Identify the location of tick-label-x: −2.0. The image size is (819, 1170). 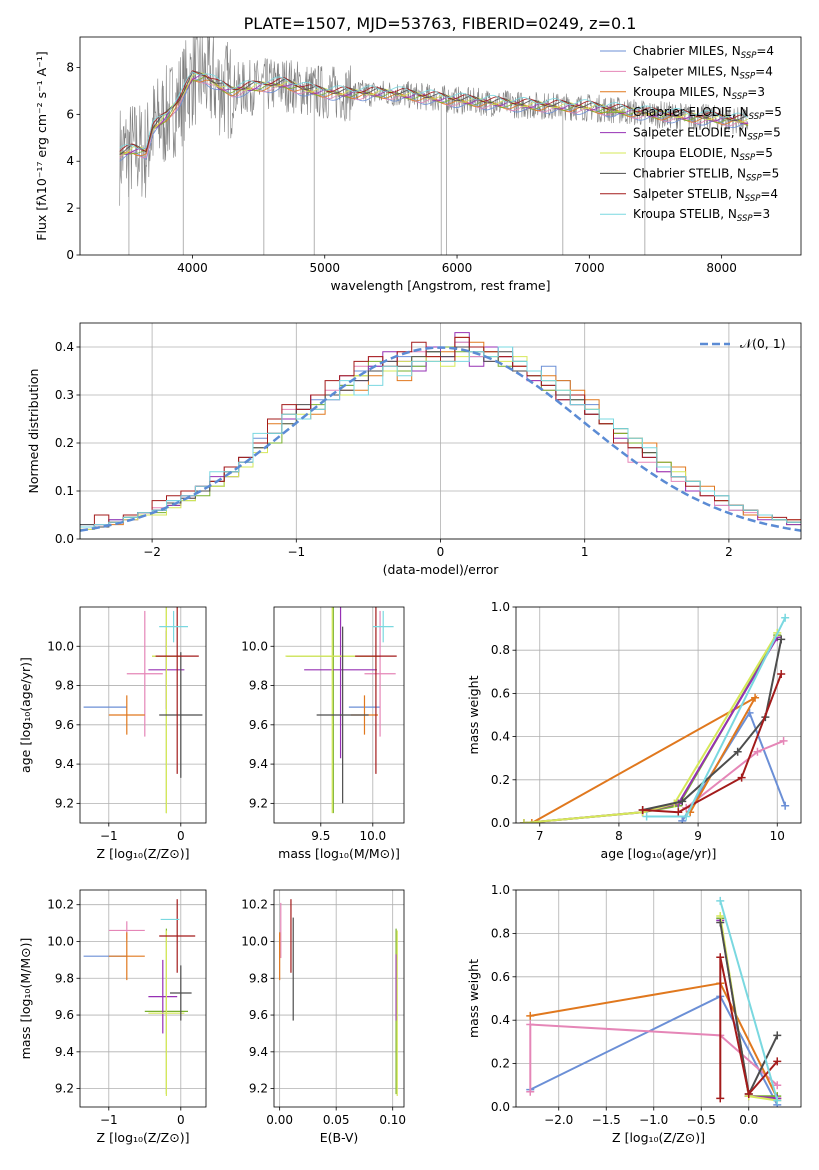
(558, 1120).